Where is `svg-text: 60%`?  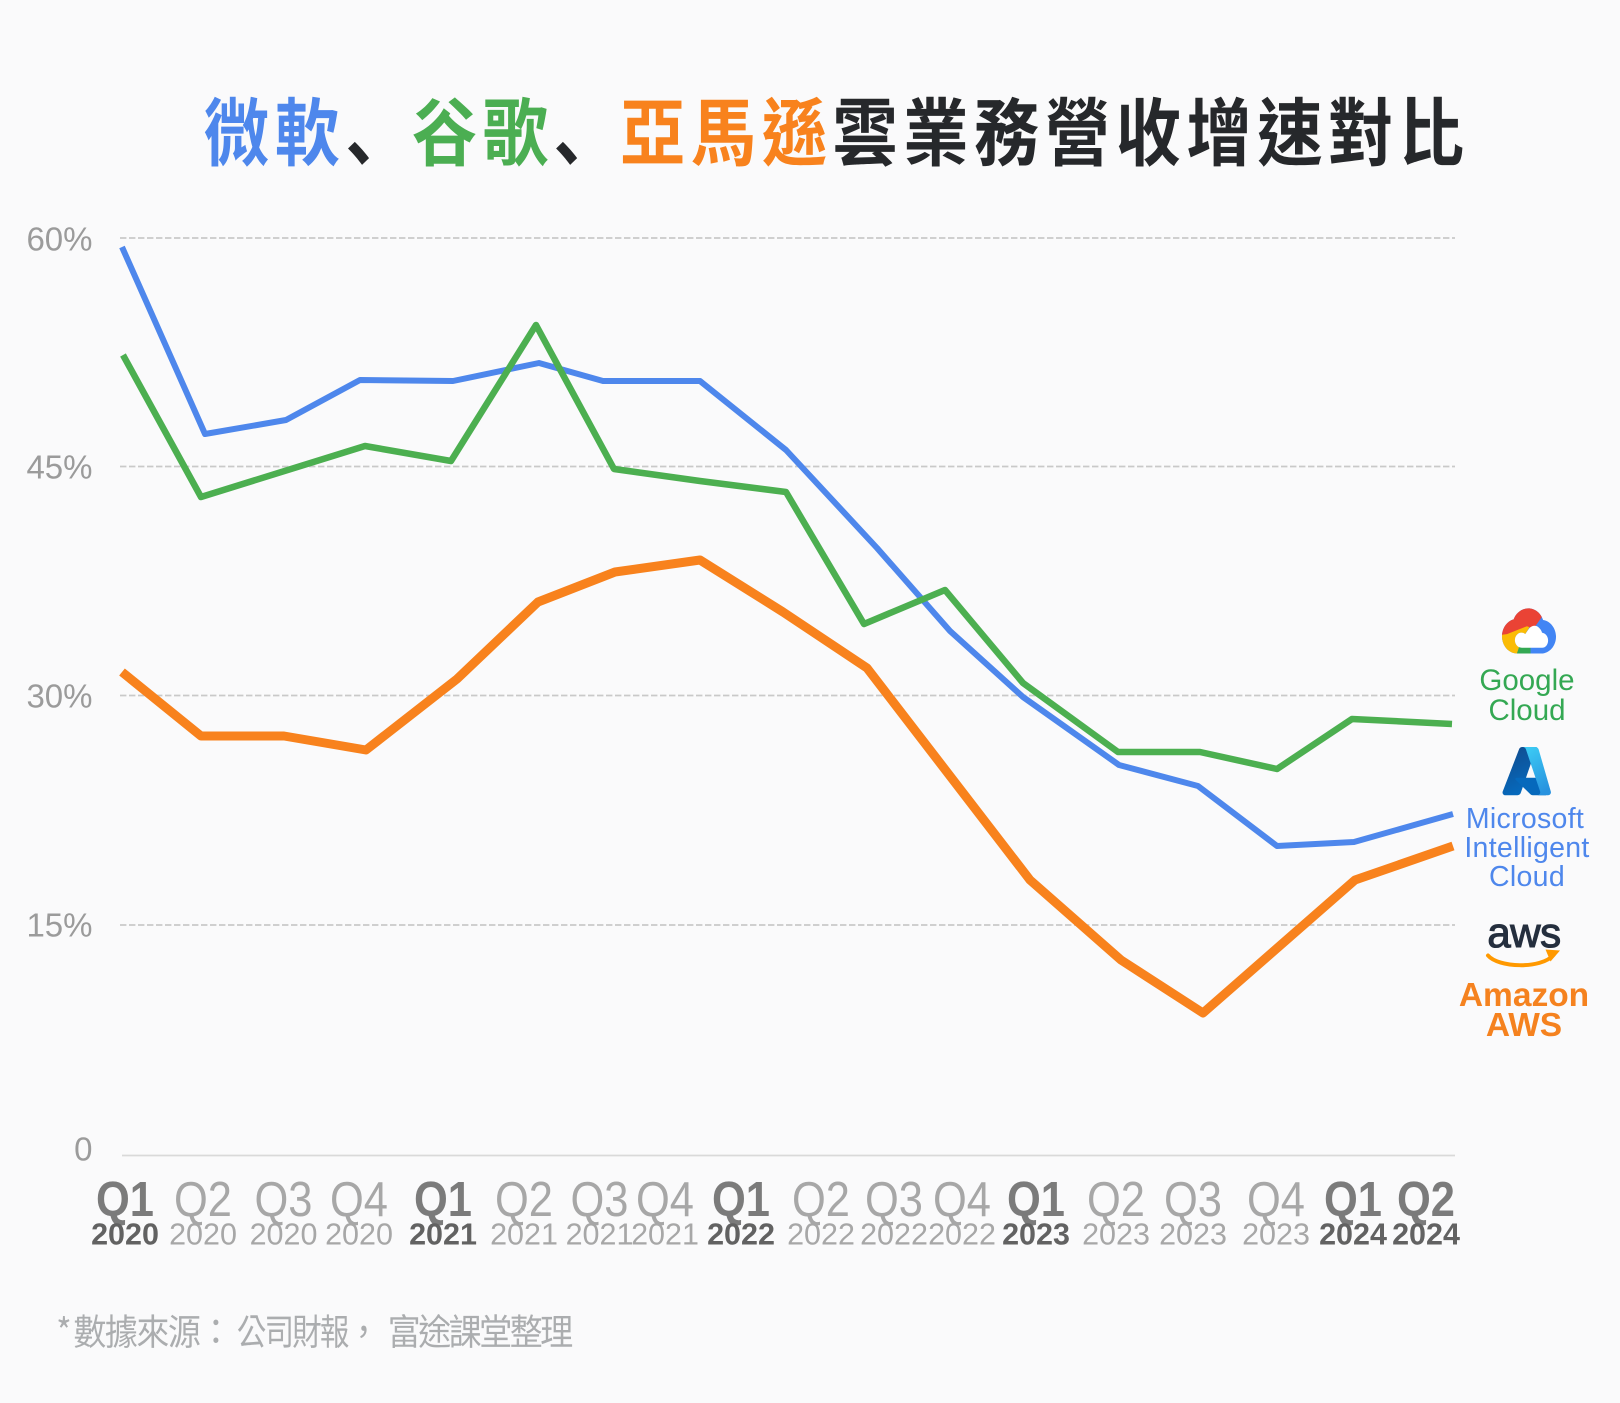 svg-text: 60% is located at coordinates (59, 239).